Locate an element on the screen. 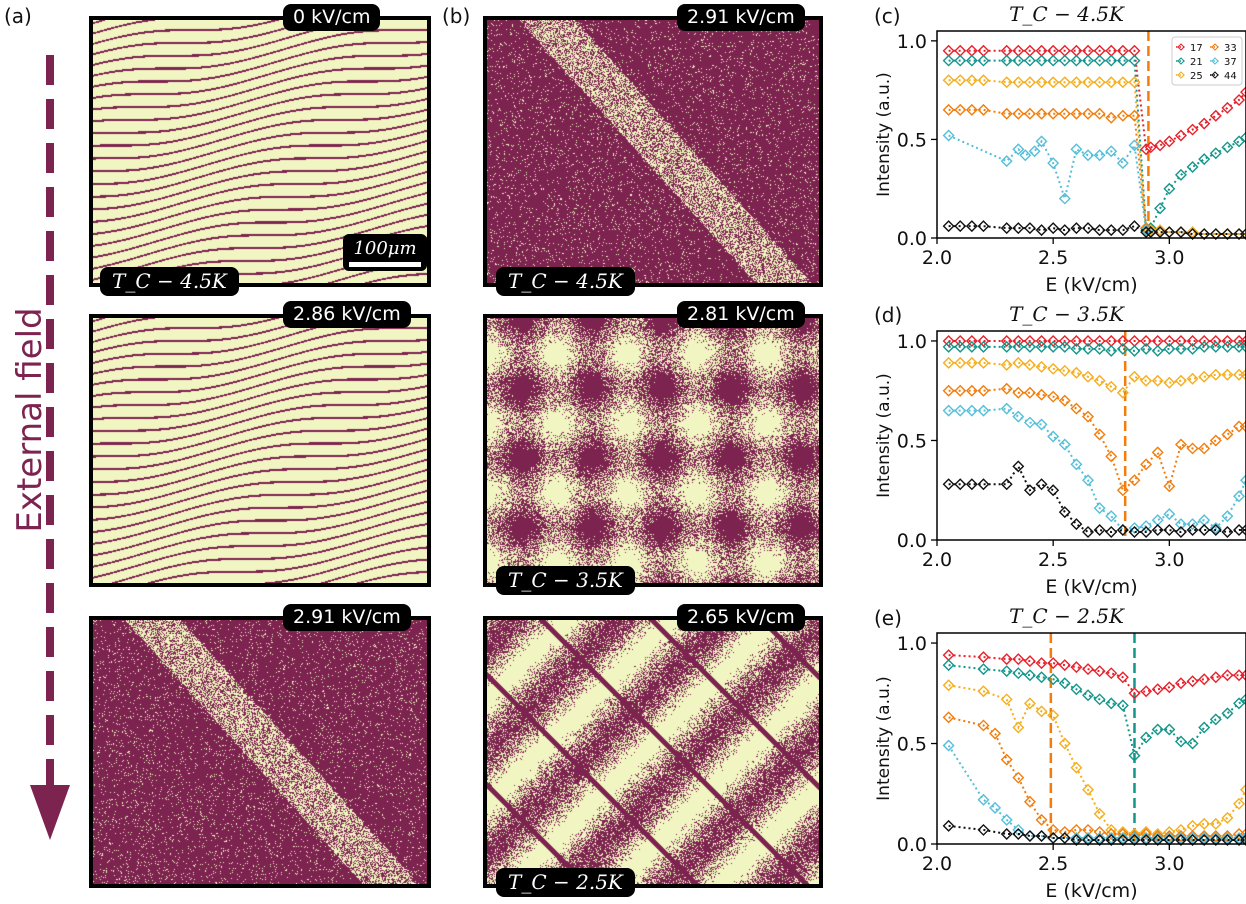 The width and height of the screenshot is (1246, 904). x-axis-label: E (kV/cm) is located at coordinates (1091, 587).